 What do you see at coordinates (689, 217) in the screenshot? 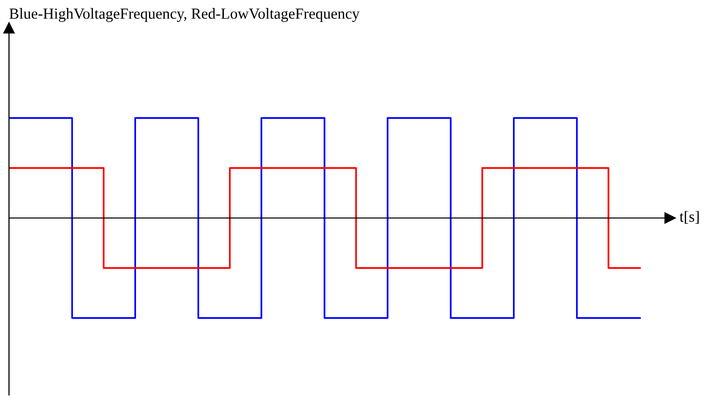
I see `x-axis-title: t[s]` at bounding box center [689, 217].